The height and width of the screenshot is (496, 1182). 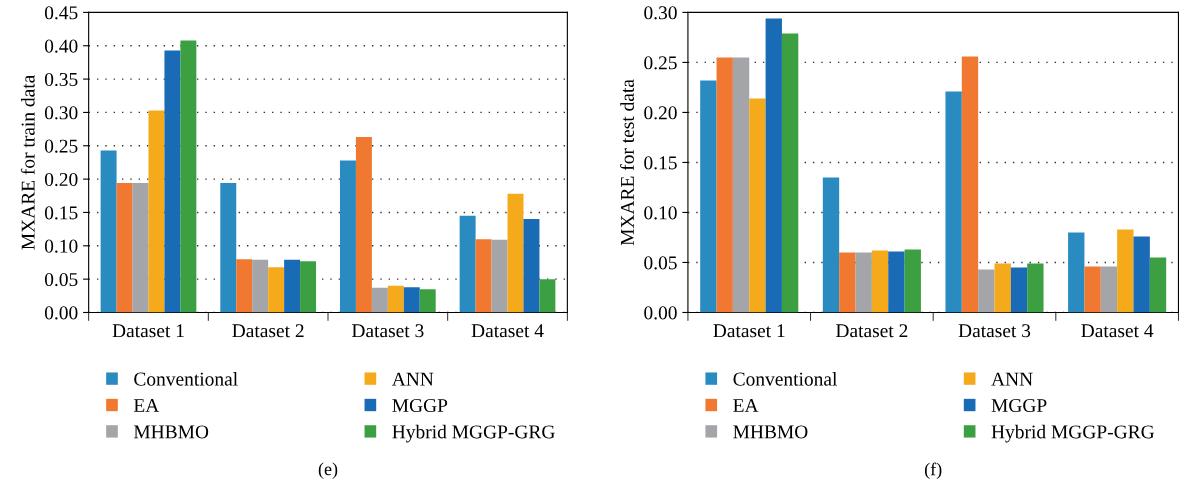 What do you see at coordinates (61, 46) in the screenshot?
I see `y-tick-label: 0.40` at bounding box center [61, 46].